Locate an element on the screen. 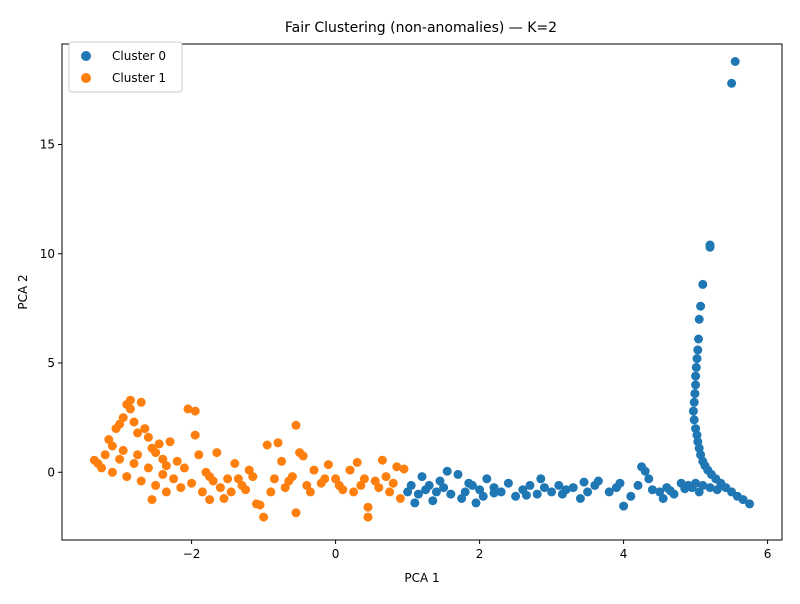 This screenshot has height=604, width=800. chart-title: Fair Clustering (non-anomalies) — K=2 is located at coordinates (421, 28).